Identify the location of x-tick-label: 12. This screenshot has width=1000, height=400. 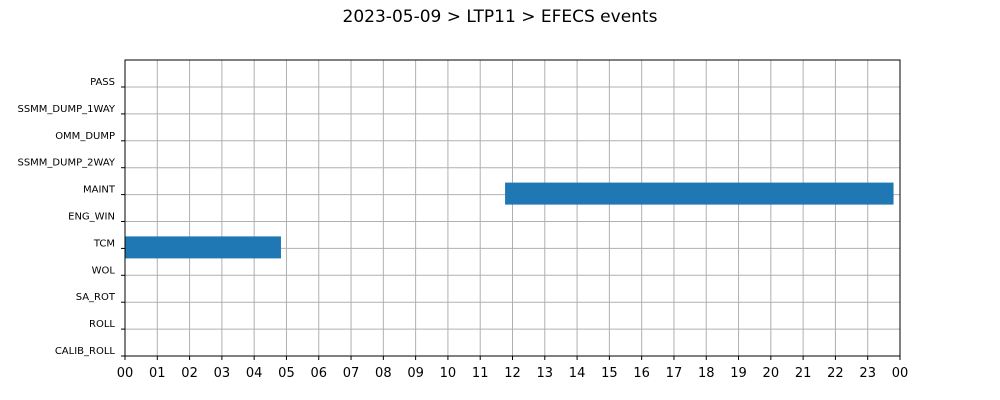
(512, 373).